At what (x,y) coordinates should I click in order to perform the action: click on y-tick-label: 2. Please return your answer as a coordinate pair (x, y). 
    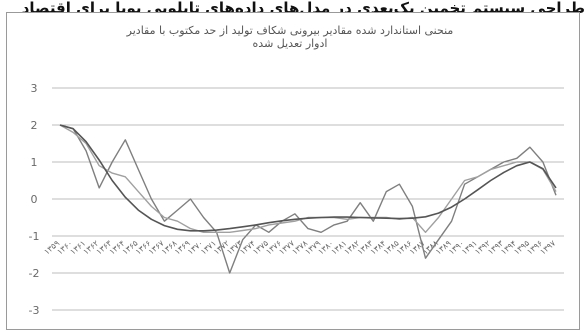
    Looking at the image, I should click on (34, 125).